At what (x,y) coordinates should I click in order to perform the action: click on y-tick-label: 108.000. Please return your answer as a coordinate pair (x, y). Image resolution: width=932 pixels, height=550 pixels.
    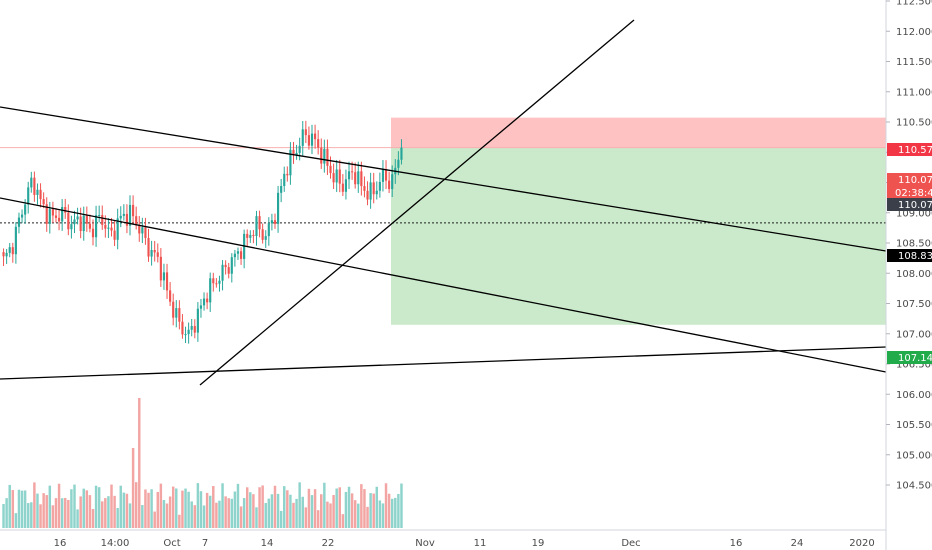
    Looking at the image, I should click on (914, 274).